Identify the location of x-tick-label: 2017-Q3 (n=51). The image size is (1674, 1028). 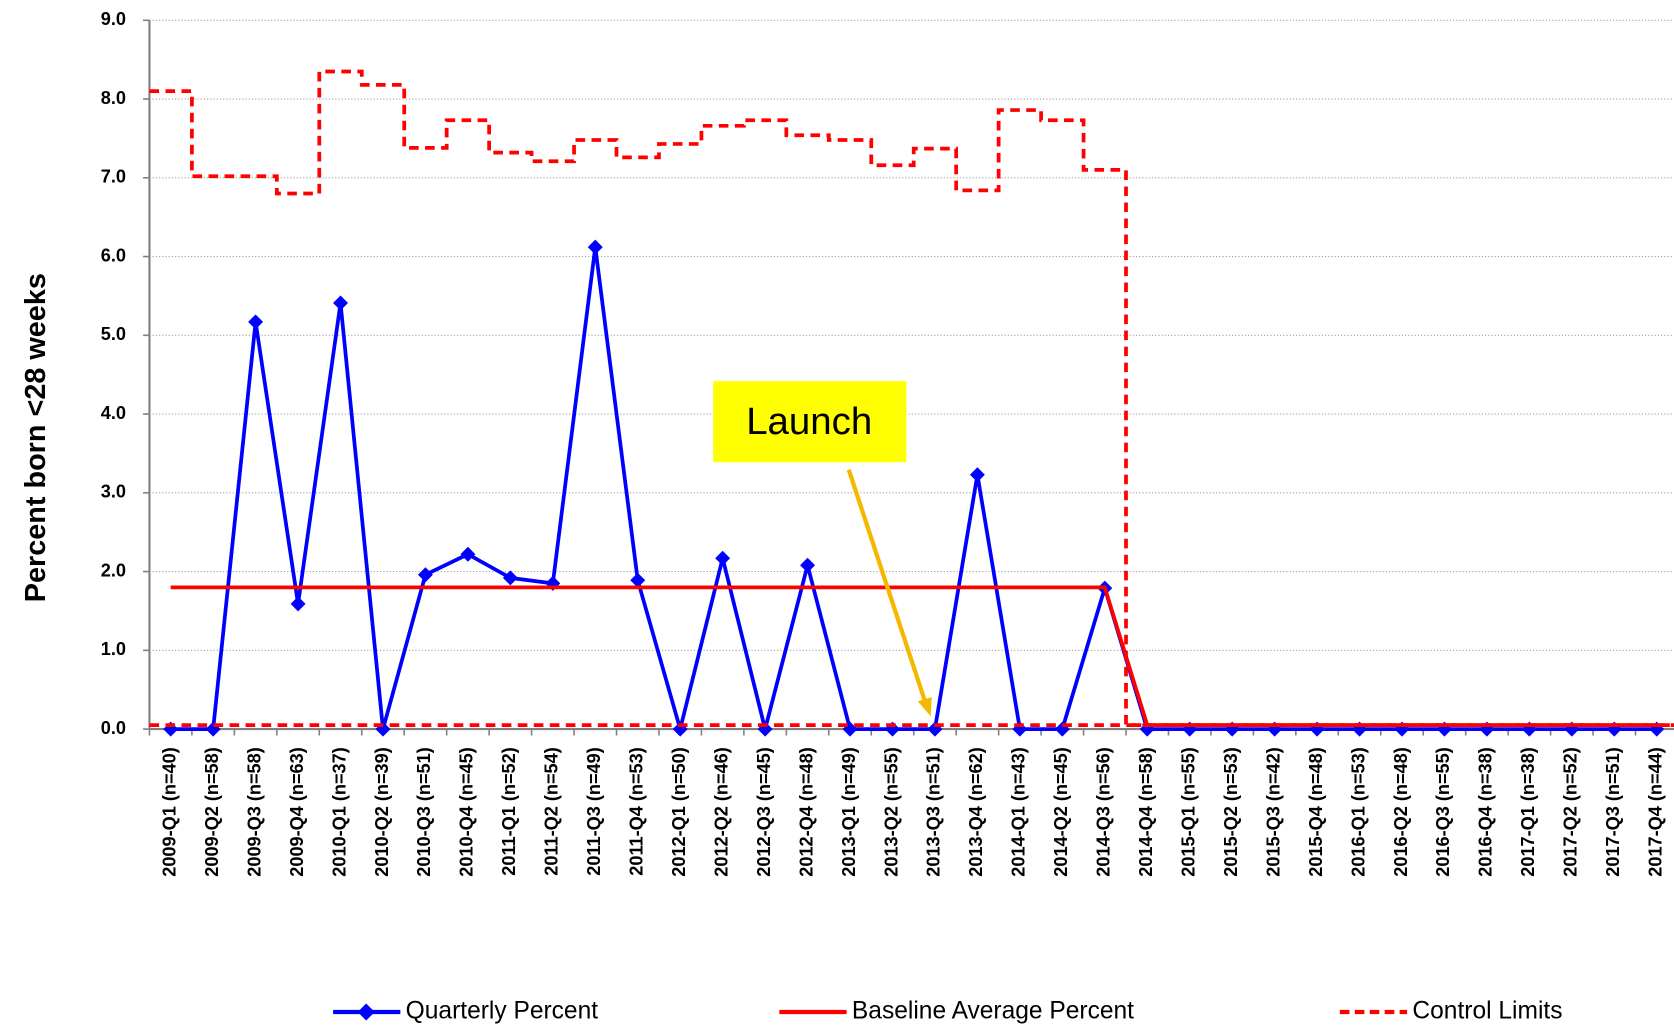
(1613, 811).